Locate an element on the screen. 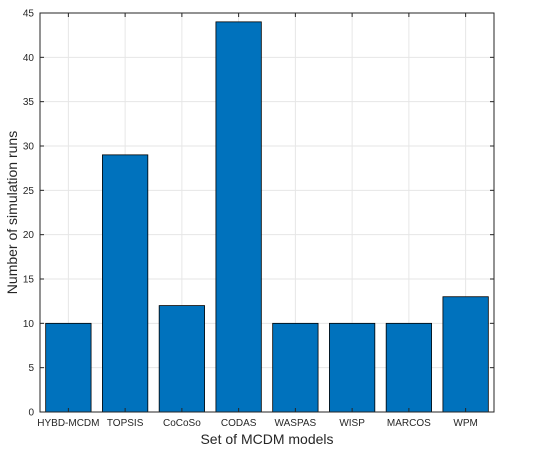 The width and height of the screenshot is (550, 449). y-tick-label: 35 is located at coordinates (29, 102).